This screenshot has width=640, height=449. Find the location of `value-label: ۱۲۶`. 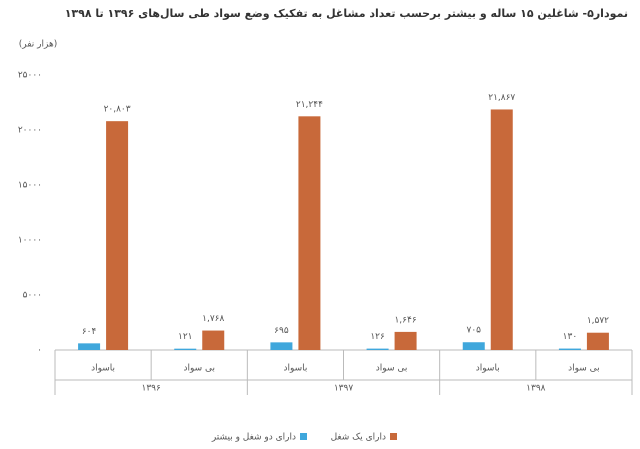

value-label: ۱۲۶ is located at coordinates (377, 337).